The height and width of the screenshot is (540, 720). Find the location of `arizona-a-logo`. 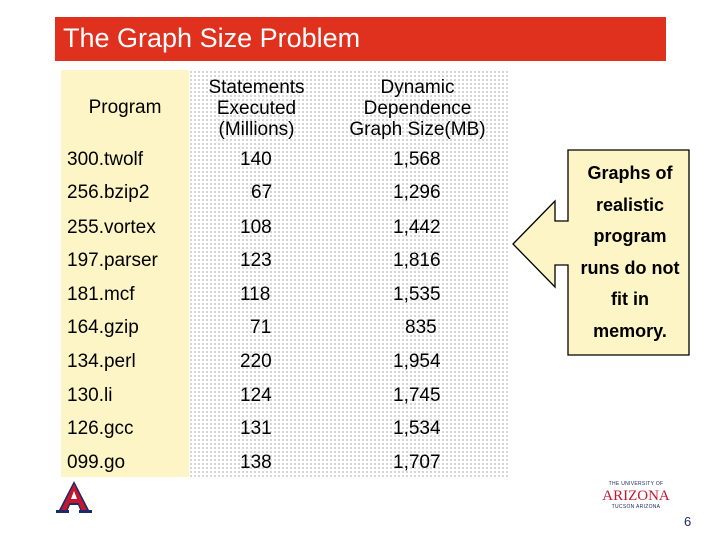

arizona-a-logo is located at coordinates (74, 497).